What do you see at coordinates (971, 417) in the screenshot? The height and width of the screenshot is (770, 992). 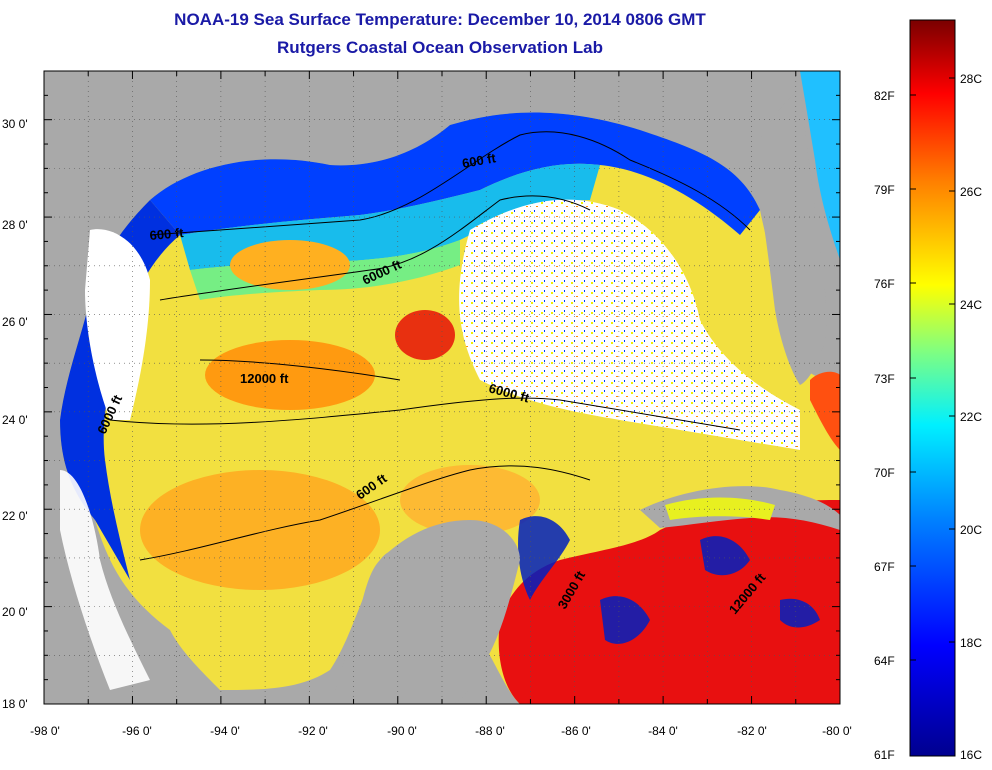 I see `colorbar-label-c: 22C` at bounding box center [971, 417].